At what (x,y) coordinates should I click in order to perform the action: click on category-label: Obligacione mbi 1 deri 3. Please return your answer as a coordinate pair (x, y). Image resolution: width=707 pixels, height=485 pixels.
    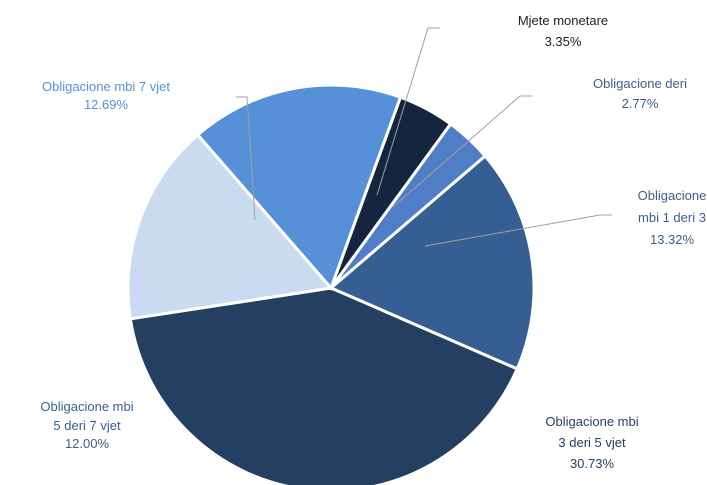
    Looking at the image, I should click on (672, 206).